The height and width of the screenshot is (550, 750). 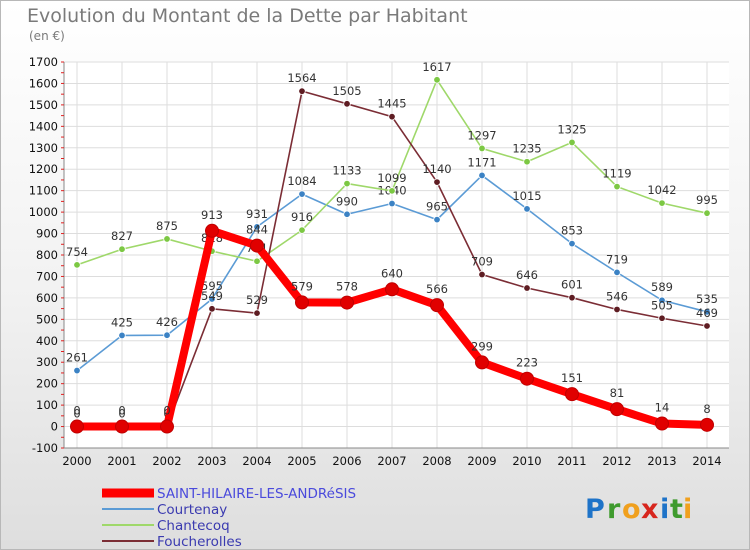 What do you see at coordinates (301, 461) in the screenshot?
I see `x-tick-label: 2005` at bounding box center [301, 461].